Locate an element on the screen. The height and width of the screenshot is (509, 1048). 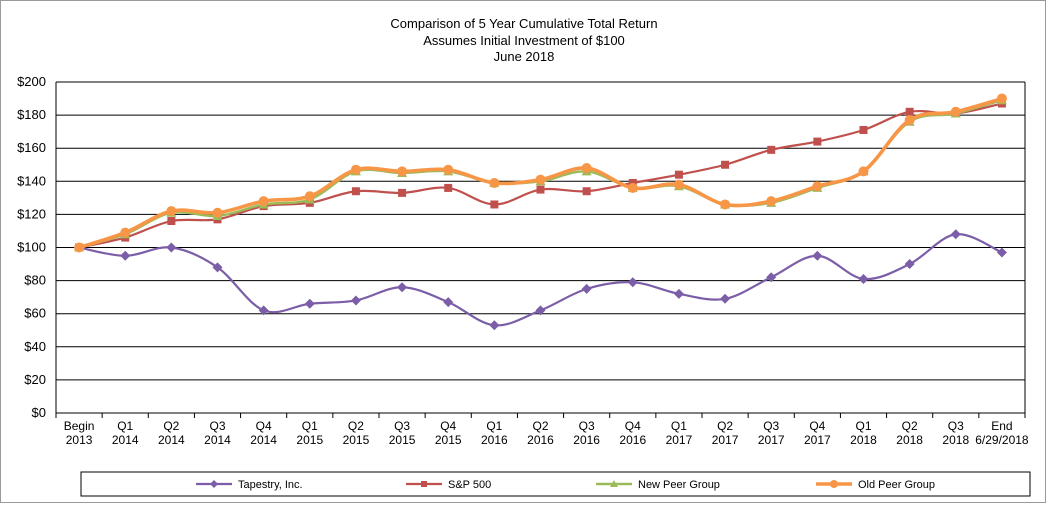
x-tick-label: Q1 2017 is located at coordinates (679, 433).